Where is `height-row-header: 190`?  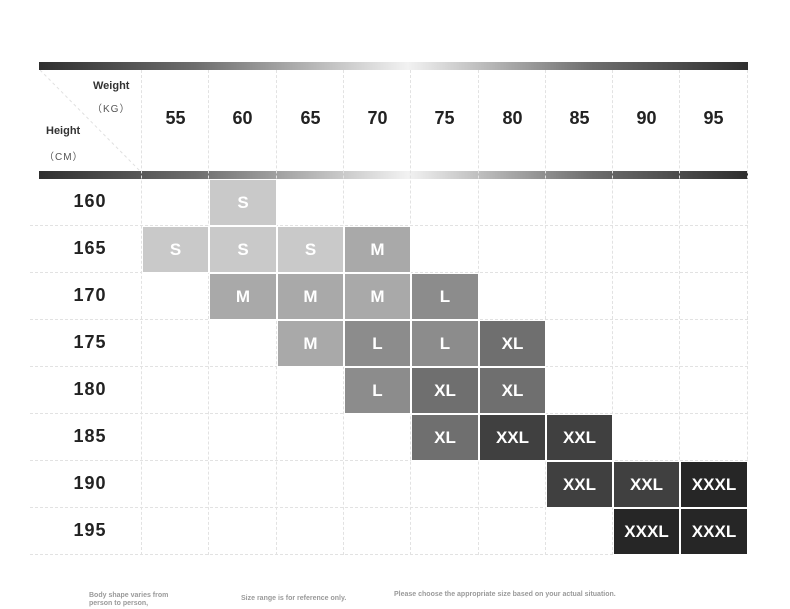
height-row-header: 190 is located at coordinates (90, 483).